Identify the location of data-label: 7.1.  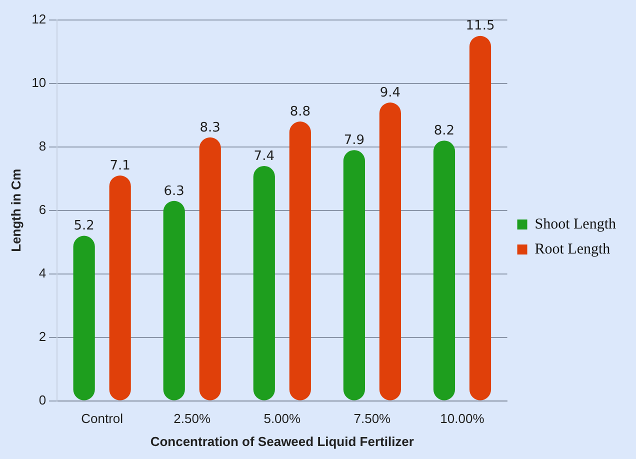
(120, 166).